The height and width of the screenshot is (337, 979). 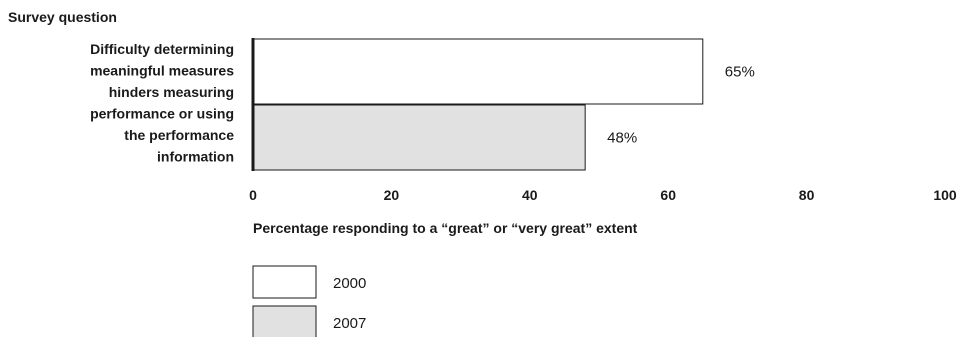 I want to click on bar-2000, so click(x=478, y=71).